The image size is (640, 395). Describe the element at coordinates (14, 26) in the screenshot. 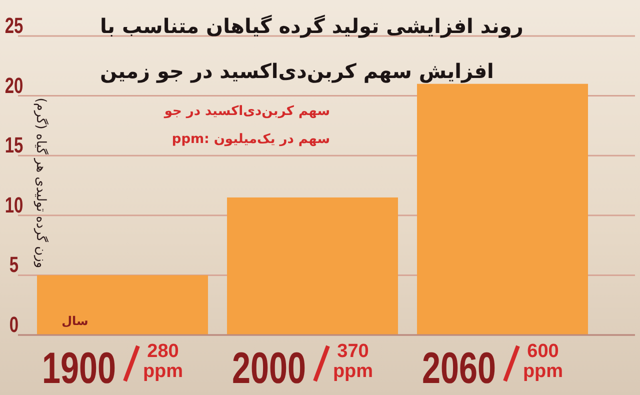

I see `y-tick-label: 25` at that location.